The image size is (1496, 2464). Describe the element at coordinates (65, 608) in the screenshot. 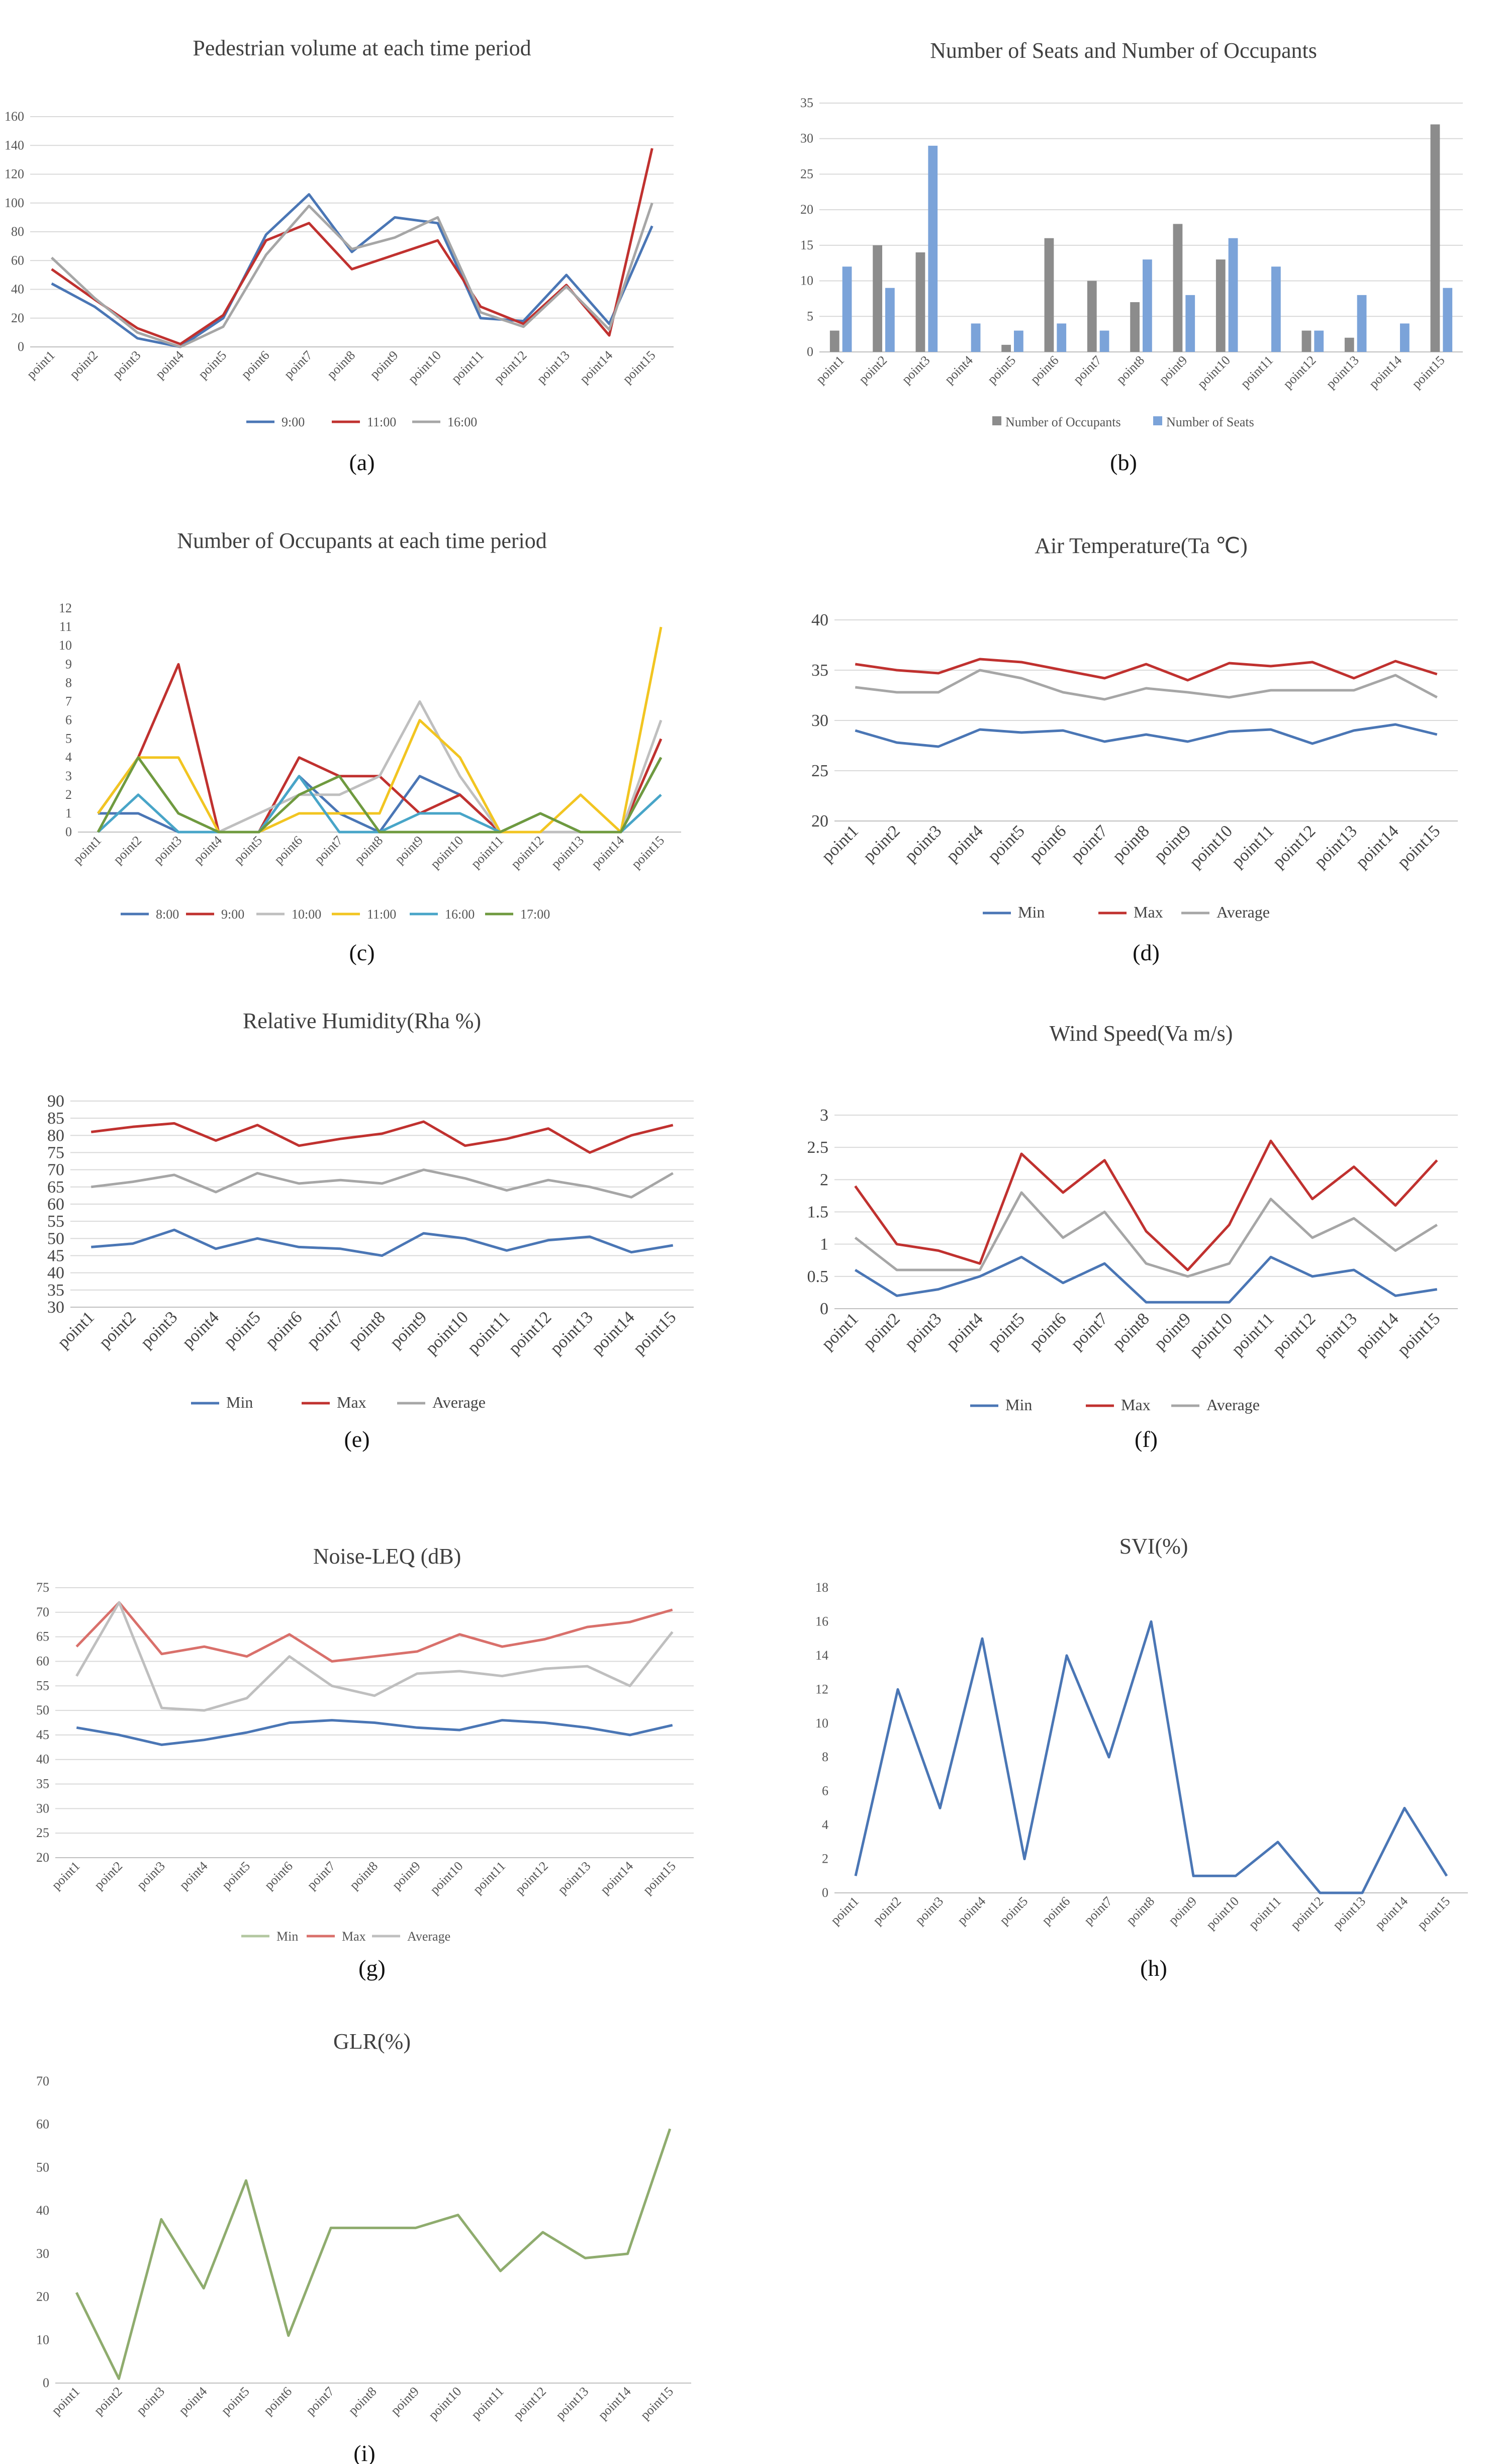

I see `y-tick-label: 12` at that location.